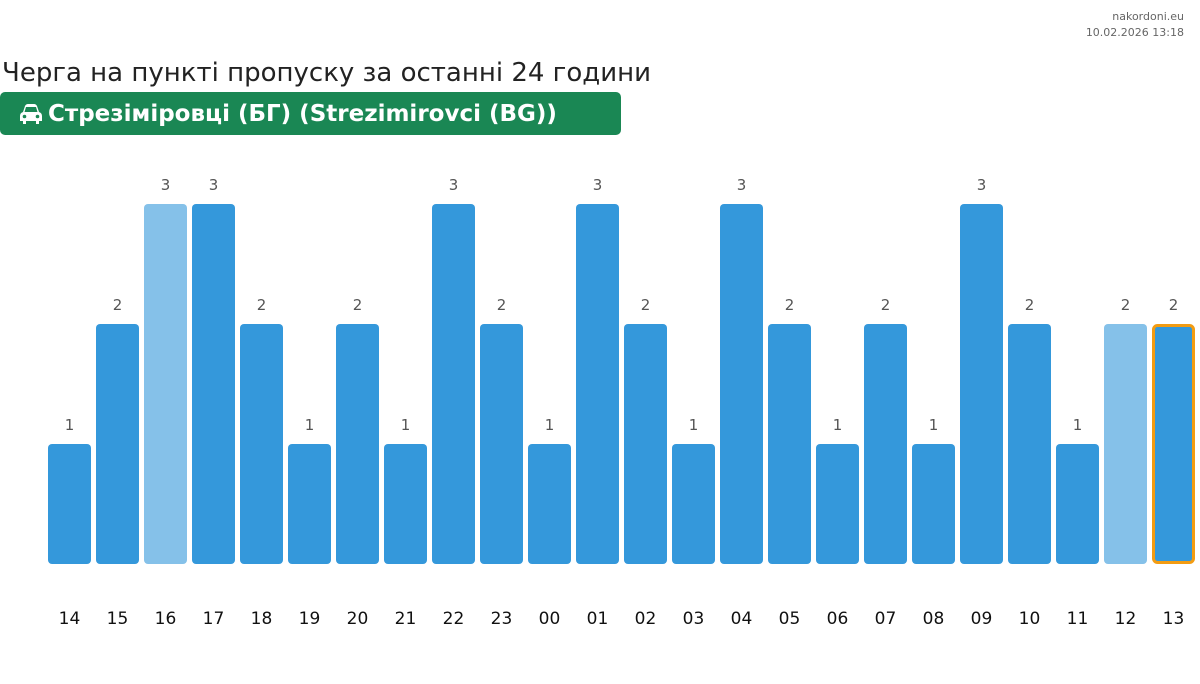  Describe the element at coordinates (1148, 16) in the screenshot. I see `source-site: nakordoni.eu` at that location.